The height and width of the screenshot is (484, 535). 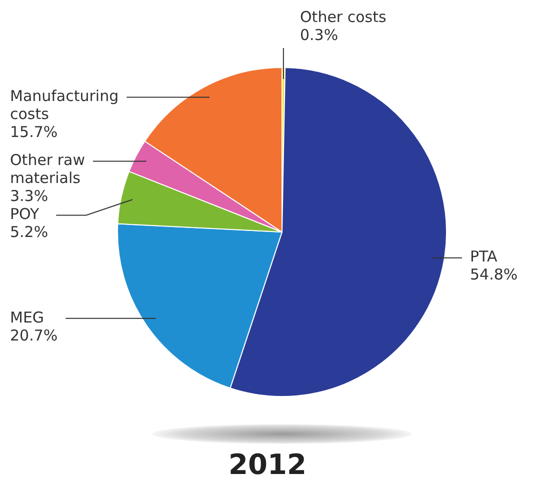 What do you see at coordinates (484, 257) in the screenshot?
I see `slice-label: PTA` at bounding box center [484, 257].